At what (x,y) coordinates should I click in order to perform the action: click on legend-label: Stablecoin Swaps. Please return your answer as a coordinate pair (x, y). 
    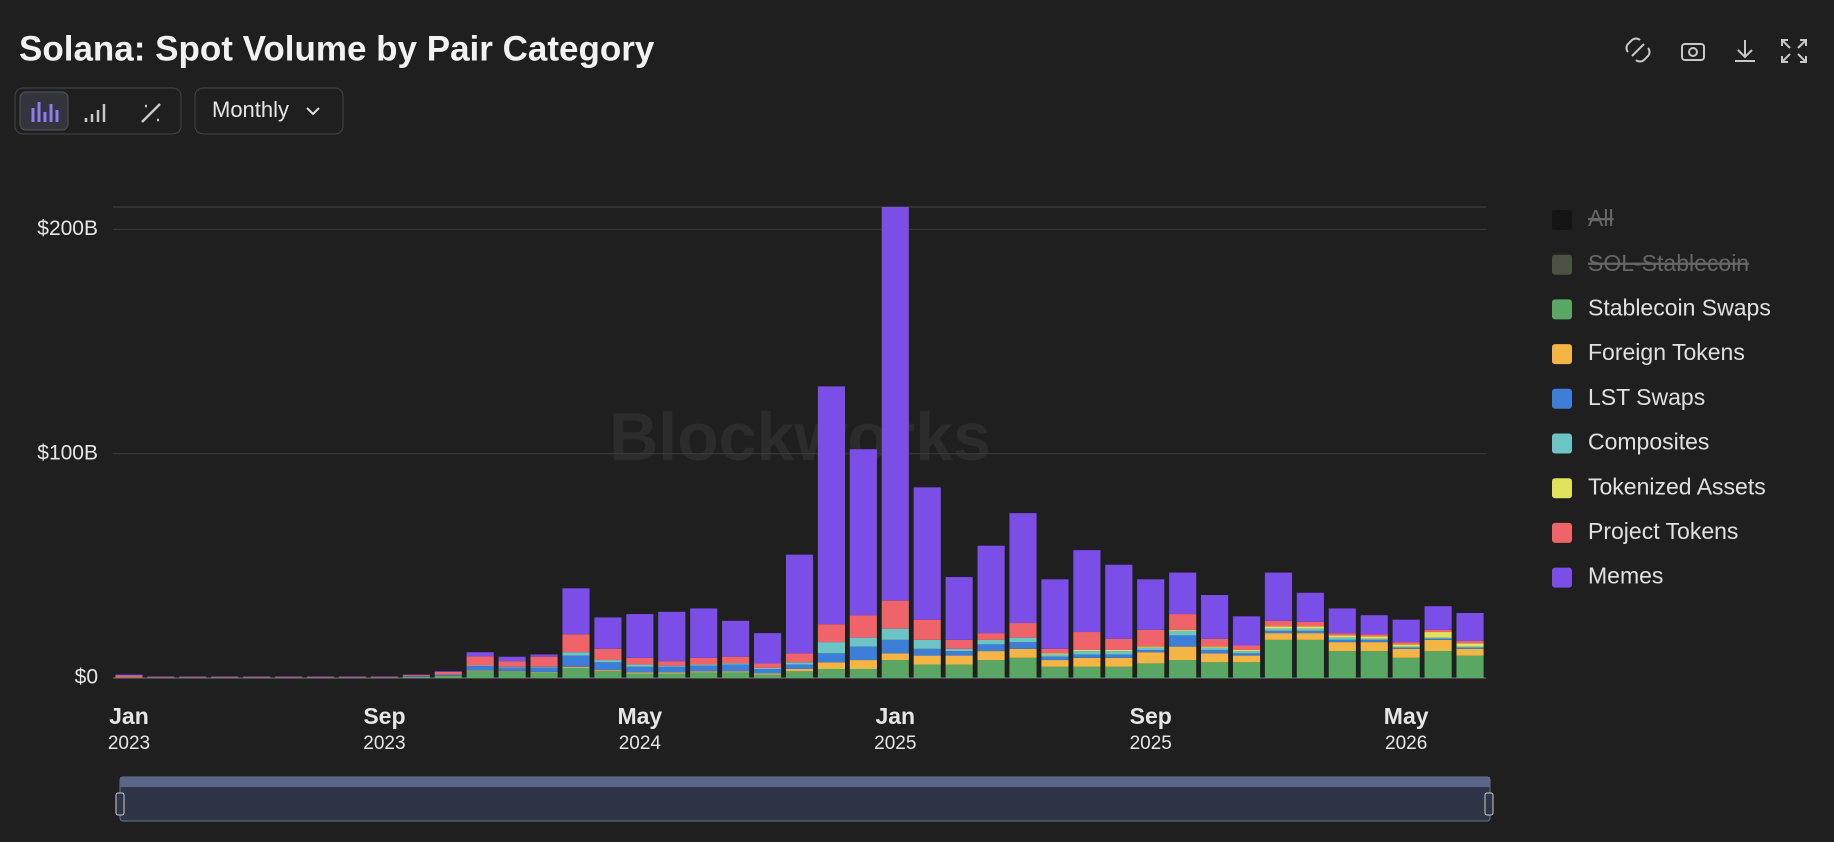
    Looking at the image, I should click on (1679, 307).